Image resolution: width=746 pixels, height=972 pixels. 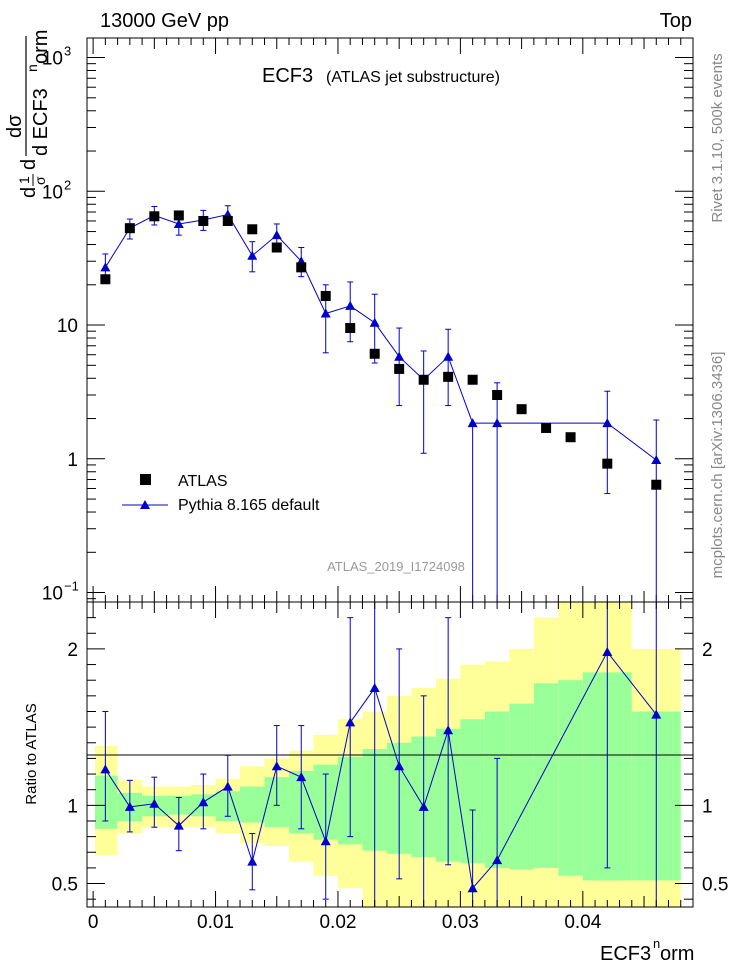 I want to click on y-label-denominator: d ECF3, so click(x=41, y=122).